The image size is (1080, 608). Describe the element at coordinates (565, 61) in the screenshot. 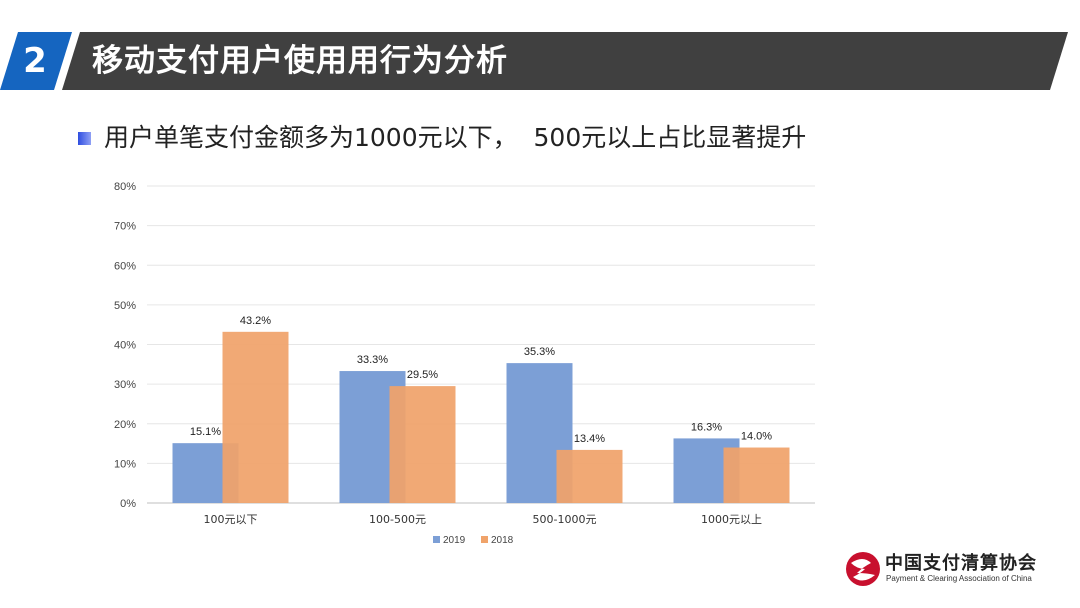

I see `title-banner` at that location.